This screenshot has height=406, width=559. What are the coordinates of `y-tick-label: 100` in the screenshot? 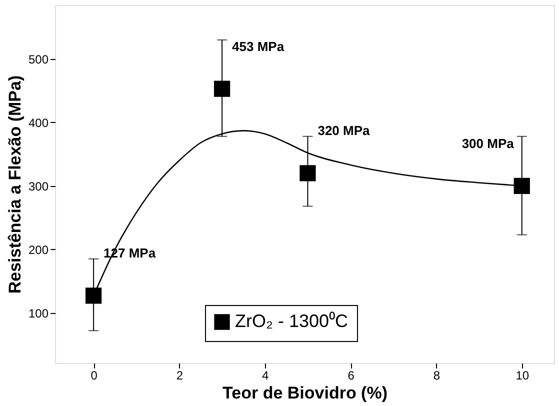 It's located at (38, 313).